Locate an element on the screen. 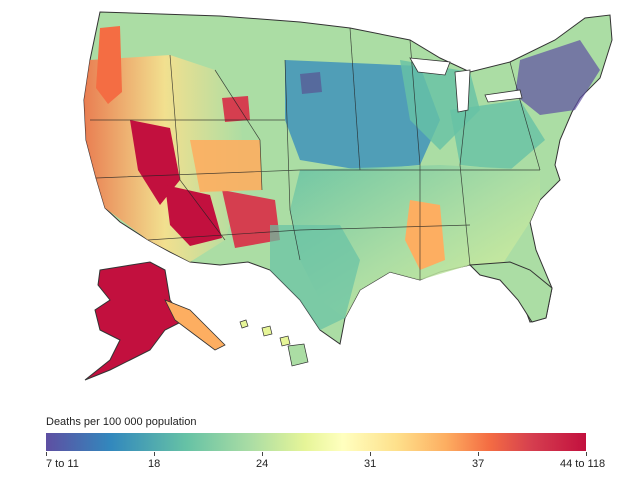  florida-shape is located at coordinates (510, 292).